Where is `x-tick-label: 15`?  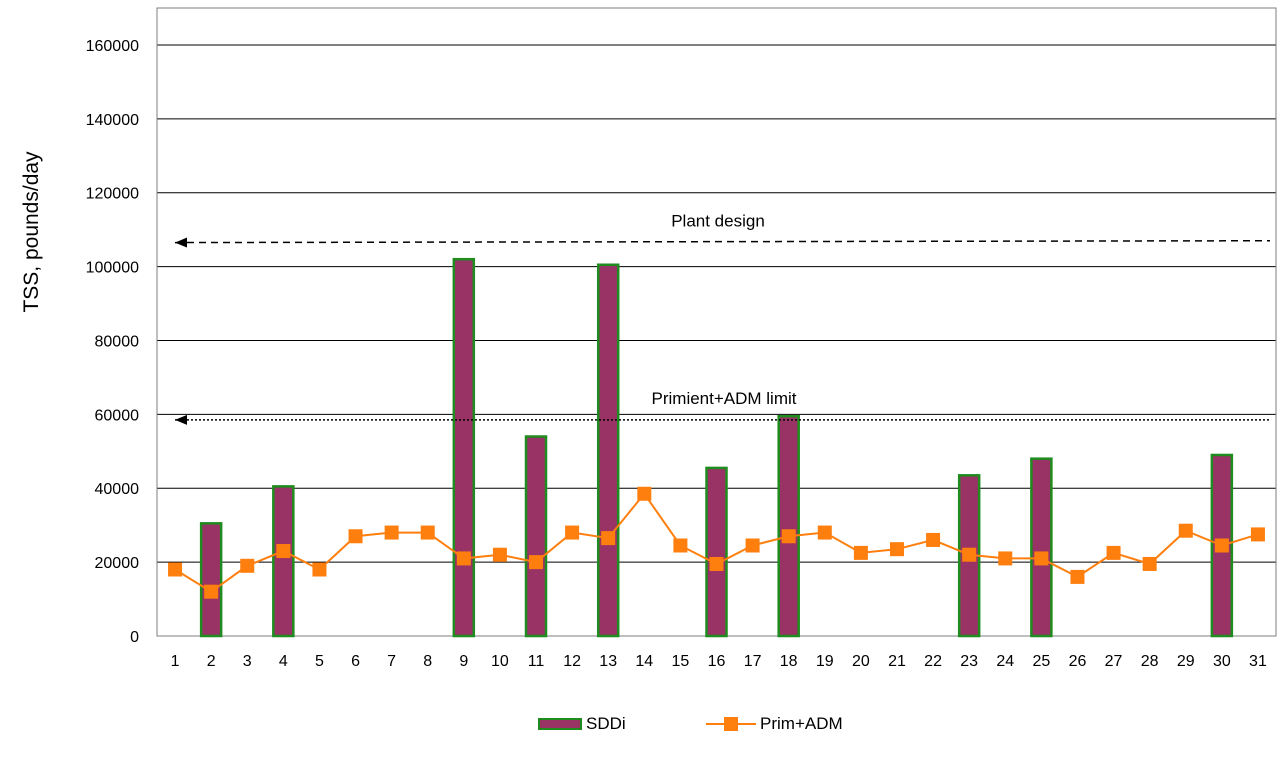 x-tick-label: 15 is located at coordinates (681, 661).